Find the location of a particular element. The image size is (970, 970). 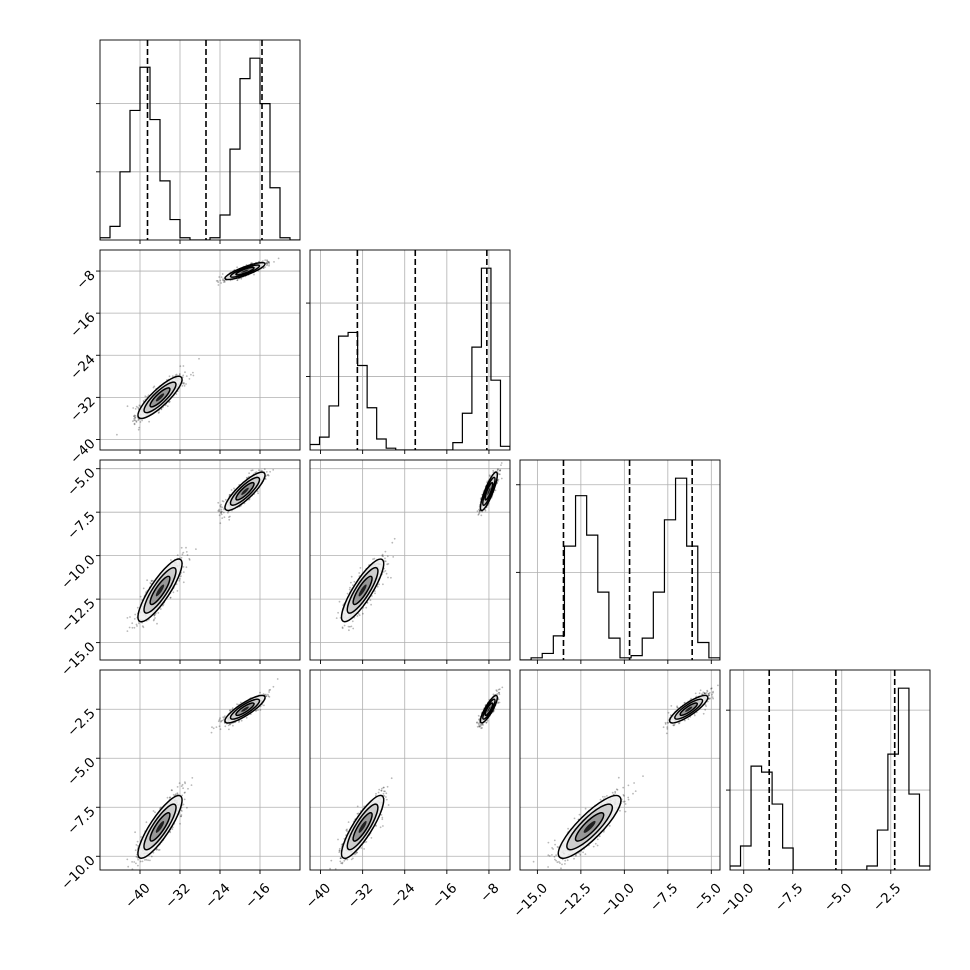

histogram-step-line is located at coordinates (200, 148).